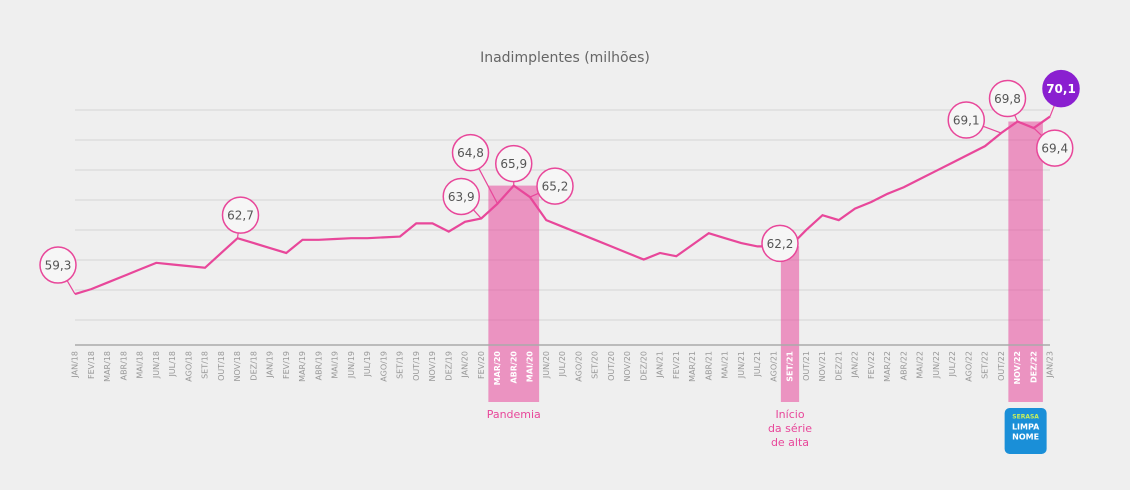  What do you see at coordinates (838, 366) in the screenshot?
I see `x-tick-label: DEZ/21` at bounding box center [838, 366].